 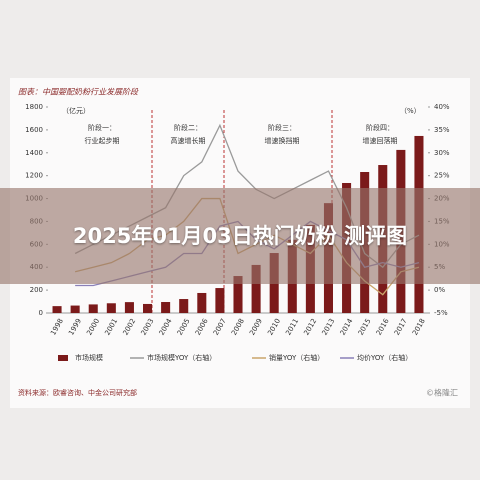 What do you see at coordinates (89, 357) in the screenshot?
I see `legend-label: 市场规模` at bounding box center [89, 357].